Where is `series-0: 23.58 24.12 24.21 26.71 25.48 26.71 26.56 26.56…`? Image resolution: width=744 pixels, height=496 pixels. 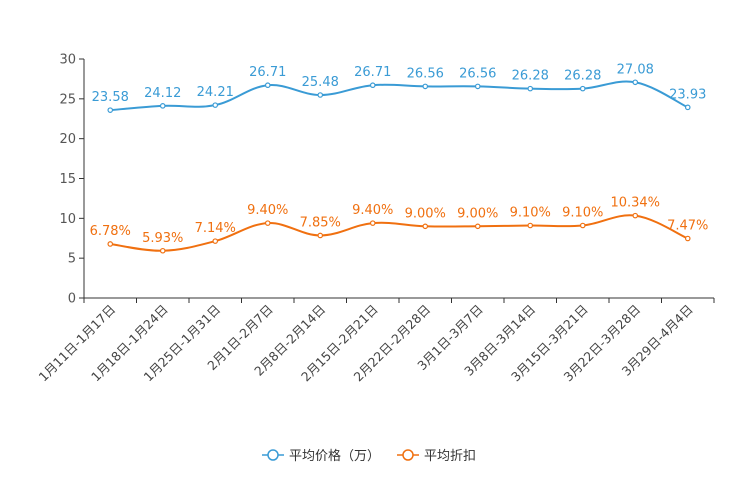
series-0: 23.58 24.12 24.21 26.71 25.48 26.71 26.56 26.56… is located at coordinates (399, 87).